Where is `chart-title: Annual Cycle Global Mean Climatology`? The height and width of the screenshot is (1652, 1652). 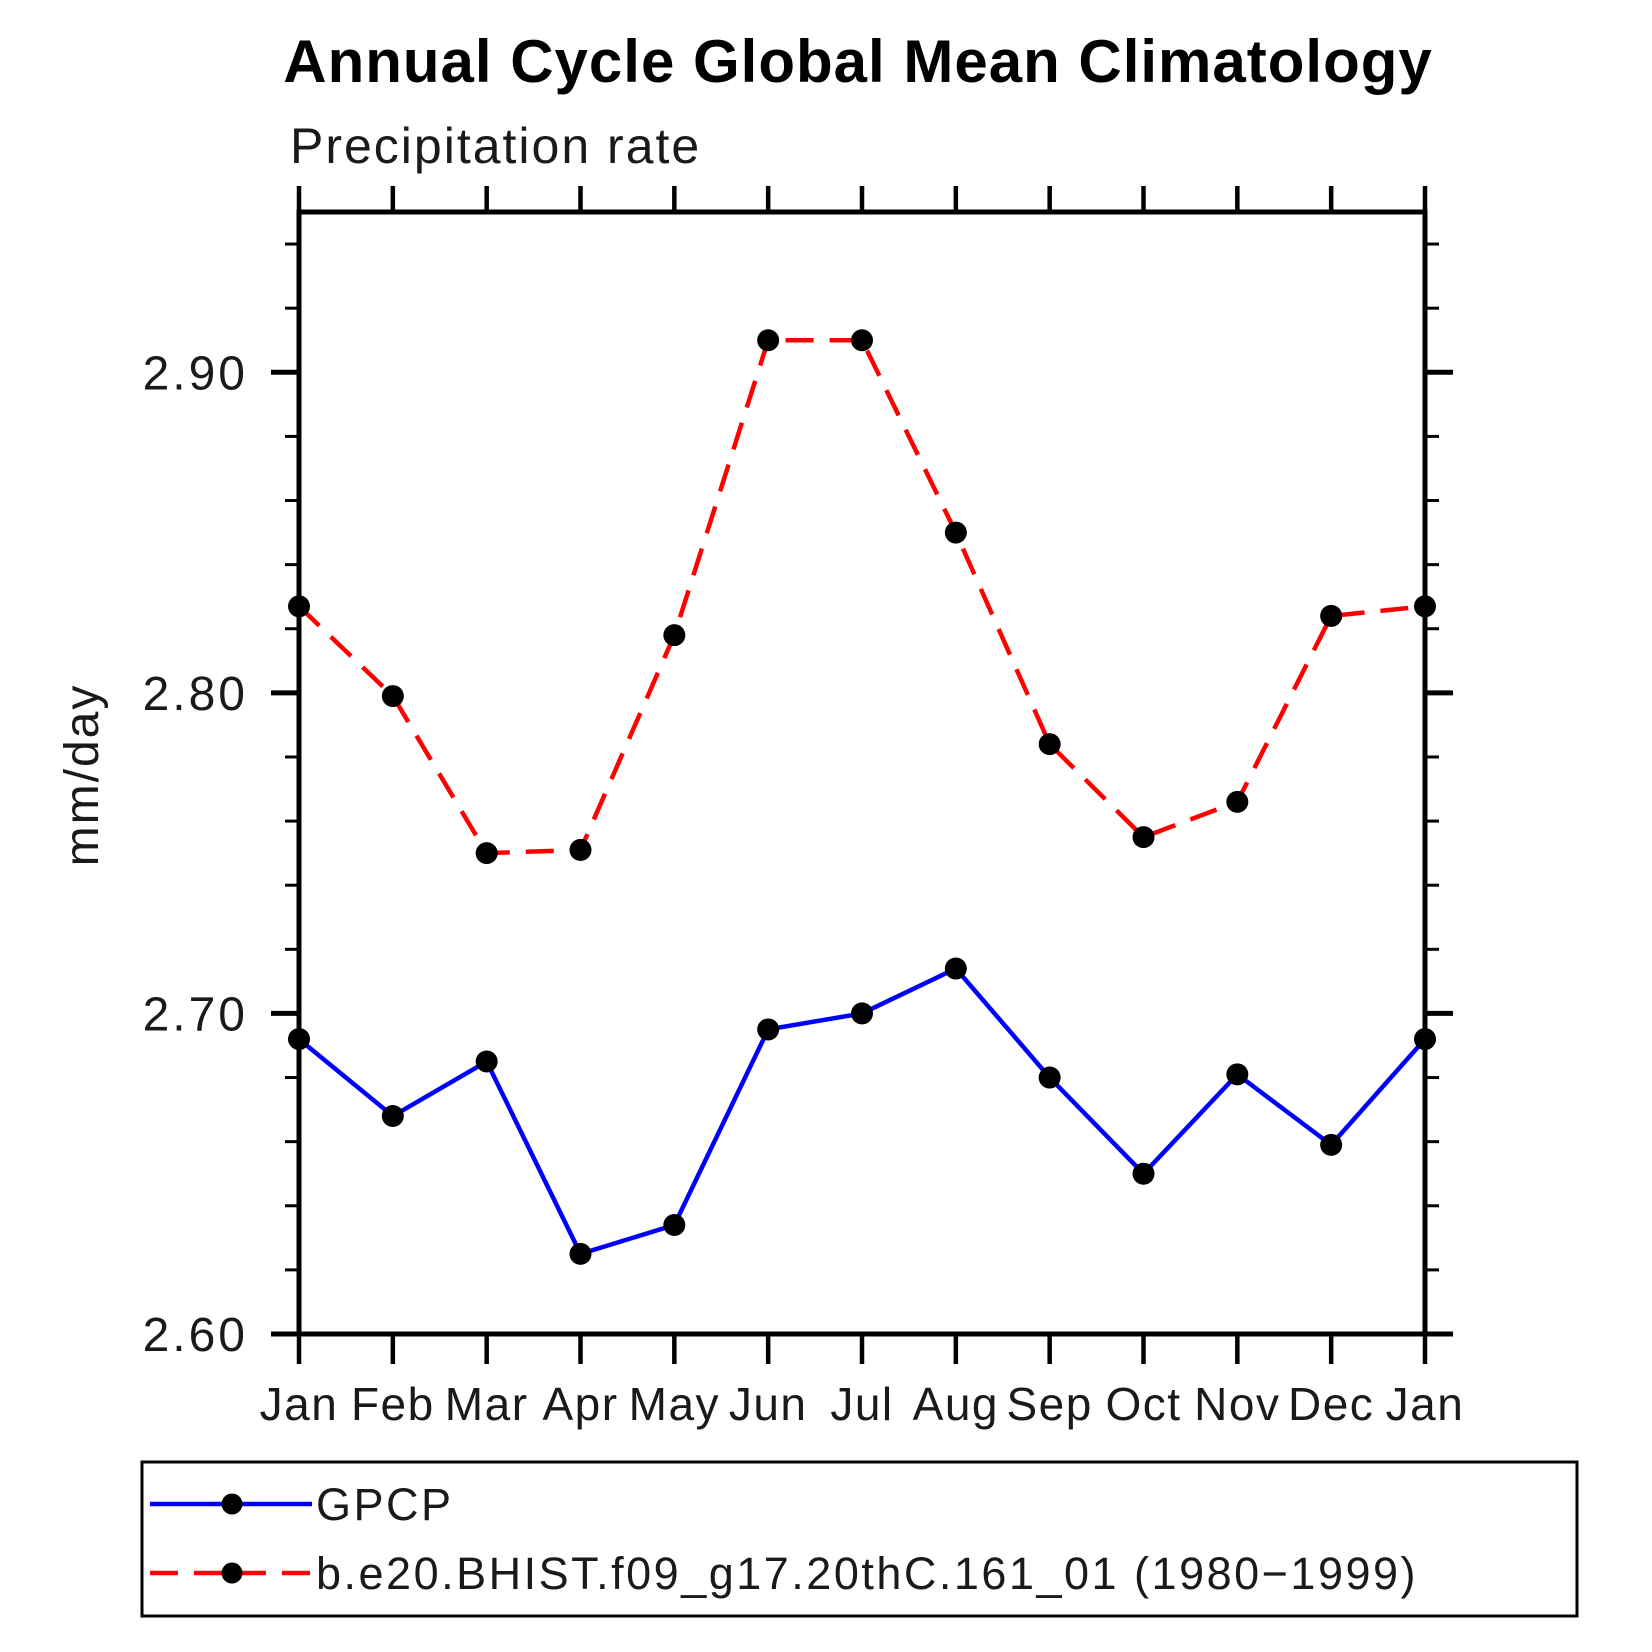 chart-title: Annual Cycle Global Mean Climatology is located at coordinates (858, 61).